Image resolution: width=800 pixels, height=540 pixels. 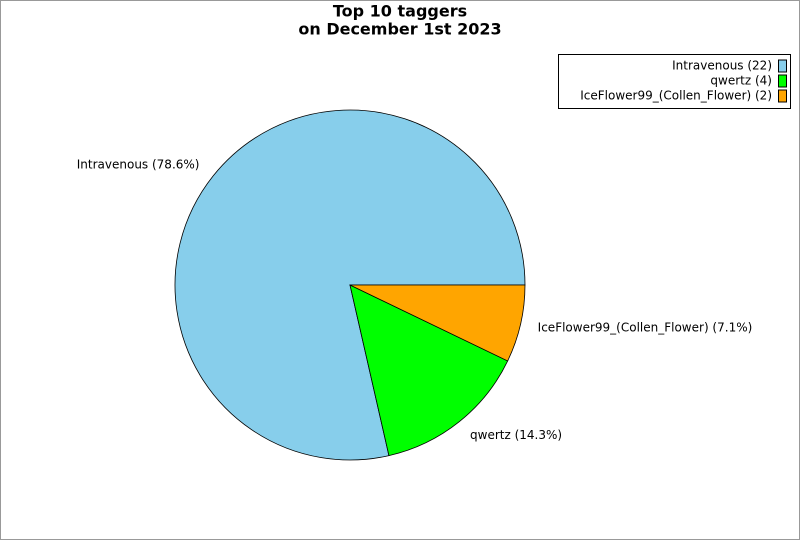 I want to click on legend-label: Intravenous (22), so click(x=722, y=66).